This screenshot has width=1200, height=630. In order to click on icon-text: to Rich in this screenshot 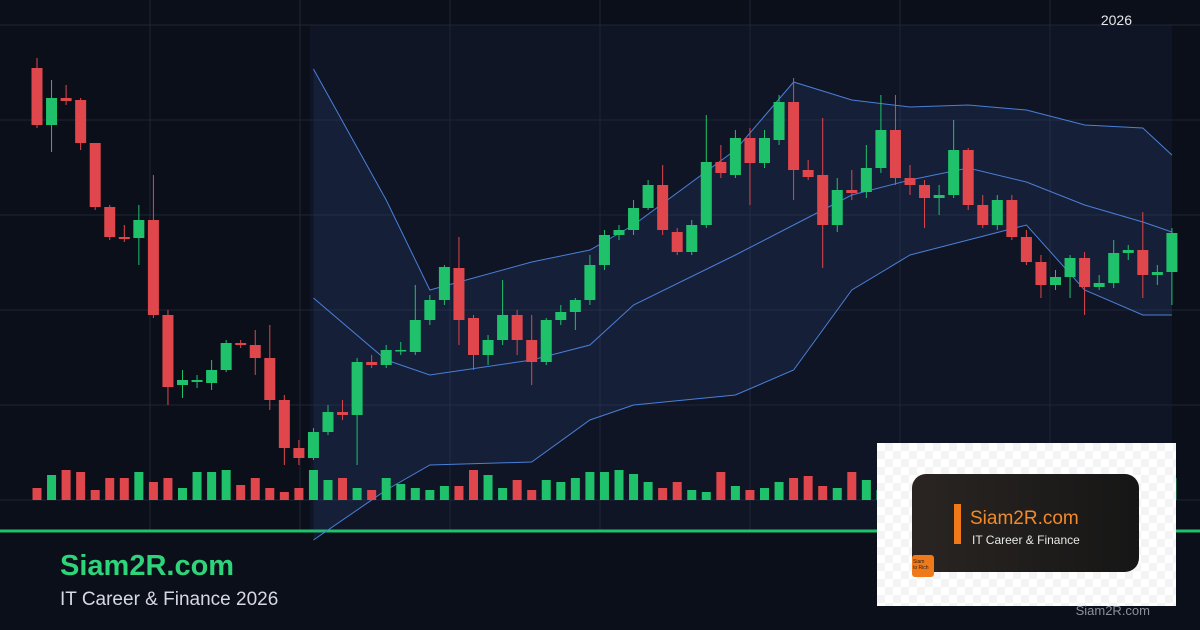, I will do `click(921, 568)`.